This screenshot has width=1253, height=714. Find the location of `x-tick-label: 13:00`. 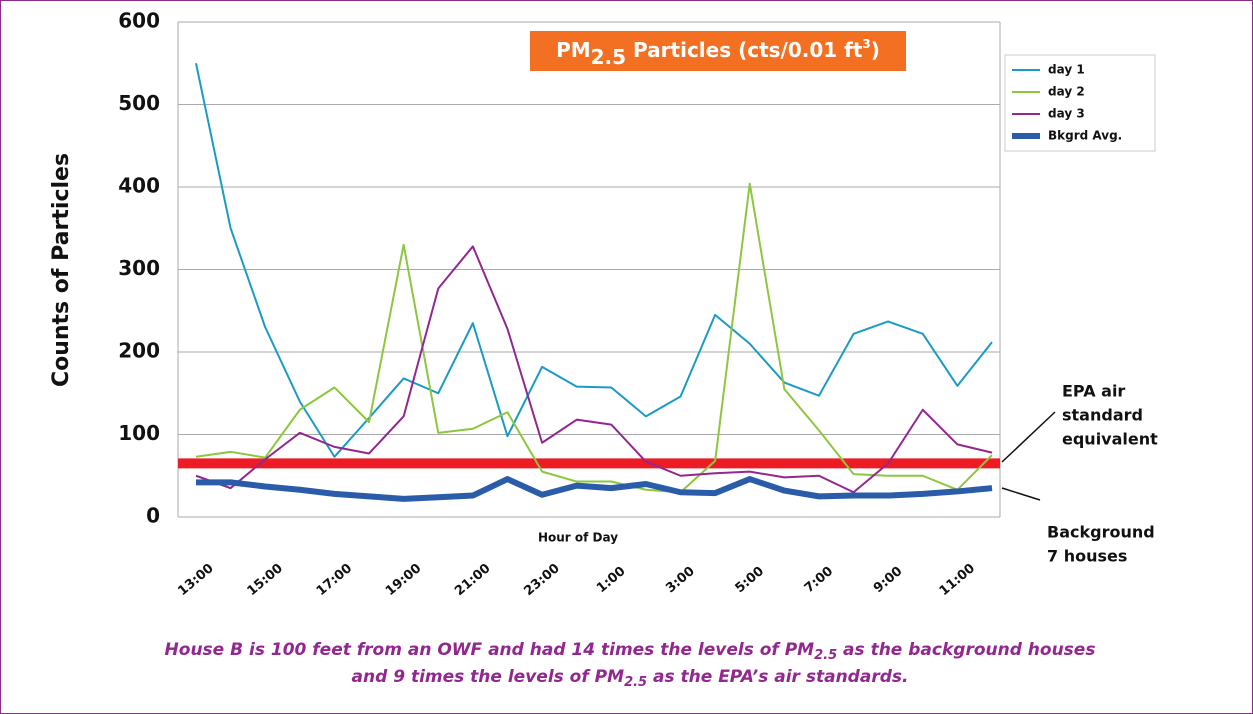

x-tick-label: 13:00 is located at coordinates (195, 580).